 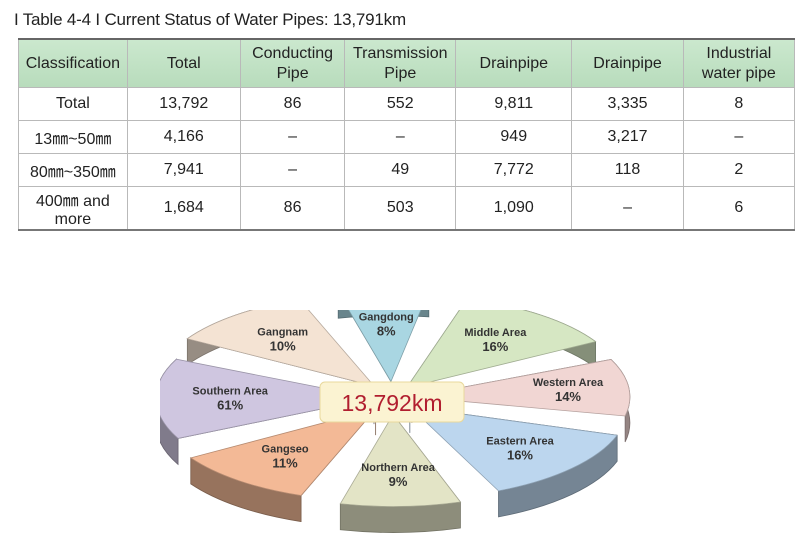 What do you see at coordinates (568, 396) in the screenshot?
I see `slice-percent-label: 14%` at bounding box center [568, 396].